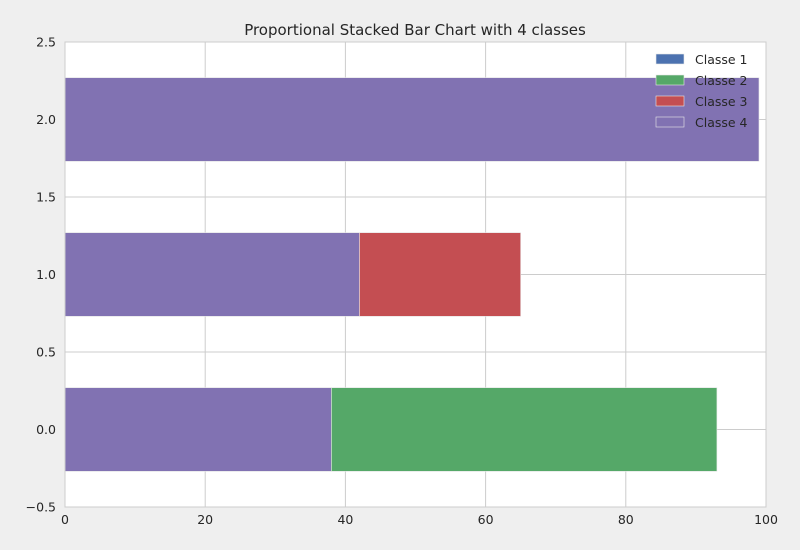  What do you see at coordinates (46, 352) in the screenshot?
I see `y-tick-label: 0.5` at bounding box center [46, 352].